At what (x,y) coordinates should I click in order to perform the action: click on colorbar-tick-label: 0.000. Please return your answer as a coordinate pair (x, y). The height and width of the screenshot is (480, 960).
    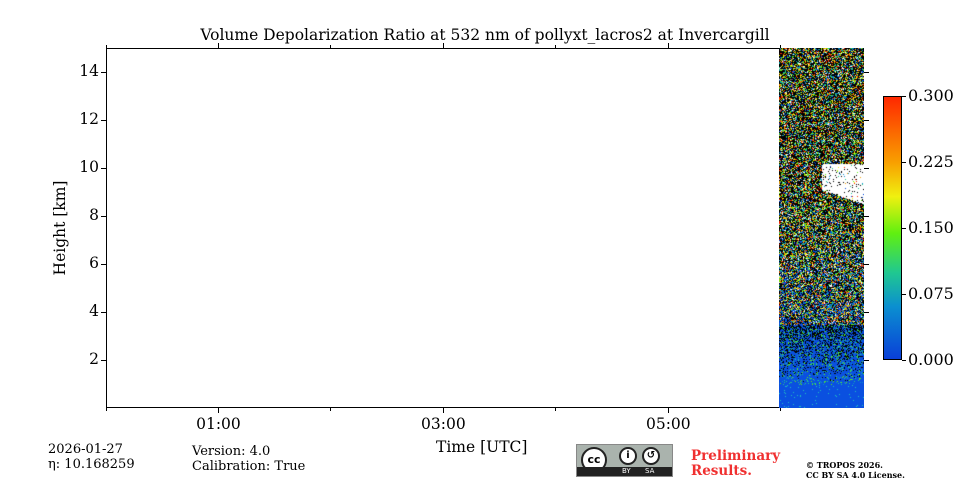
    Looking at the image, I should click on (931, 359).